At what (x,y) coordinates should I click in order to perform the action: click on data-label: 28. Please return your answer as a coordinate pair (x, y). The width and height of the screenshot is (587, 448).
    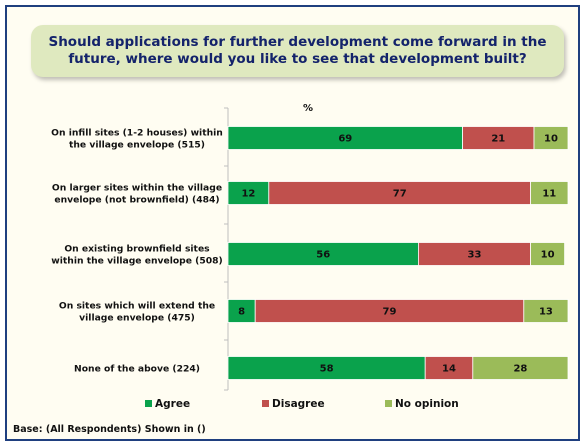
    Looking at the image, I should click on (520, 369).